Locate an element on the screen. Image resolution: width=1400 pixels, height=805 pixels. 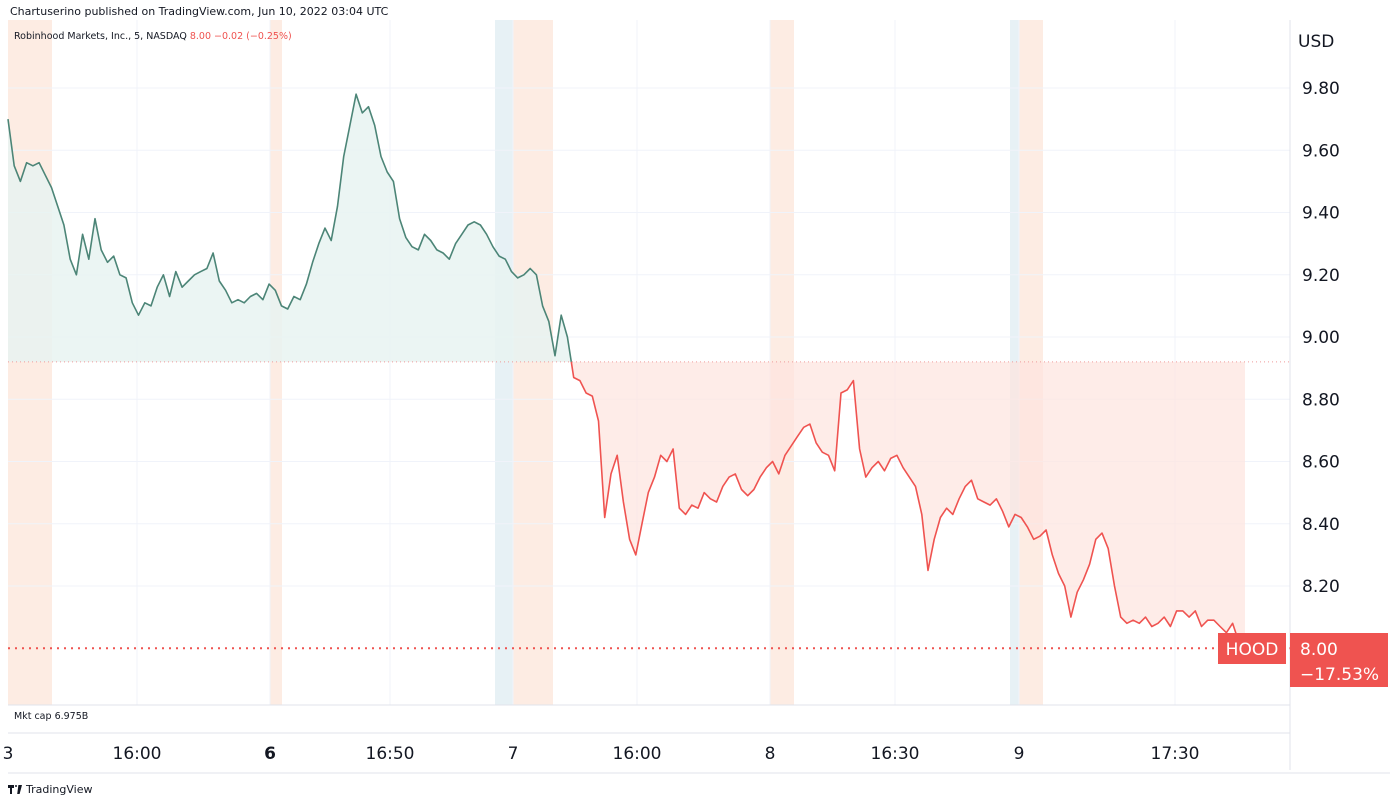
mkt-cap-indicator: Mkt cap 6.975B is located at coordinates (51, 716).